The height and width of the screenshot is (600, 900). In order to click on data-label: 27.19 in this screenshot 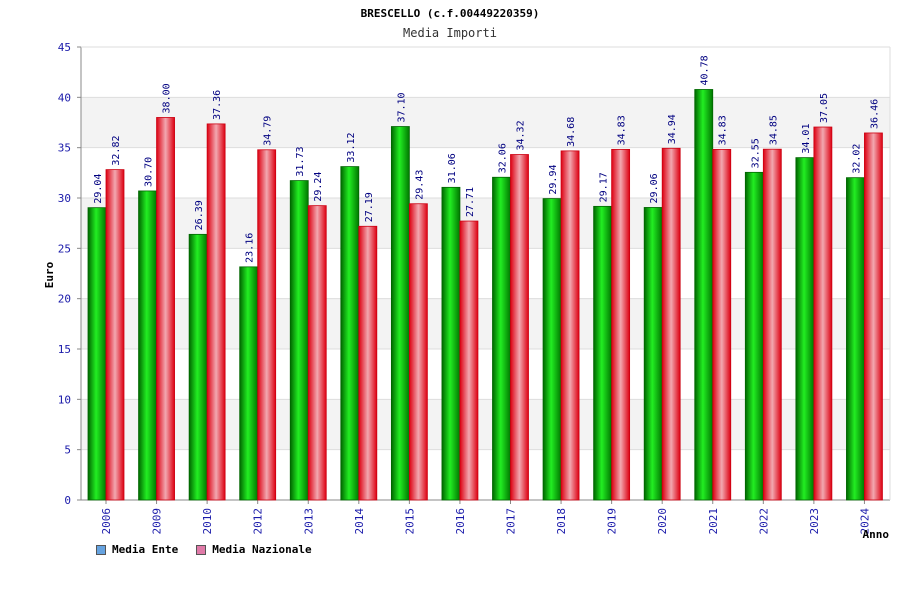, I will do `click(369, 207)`.